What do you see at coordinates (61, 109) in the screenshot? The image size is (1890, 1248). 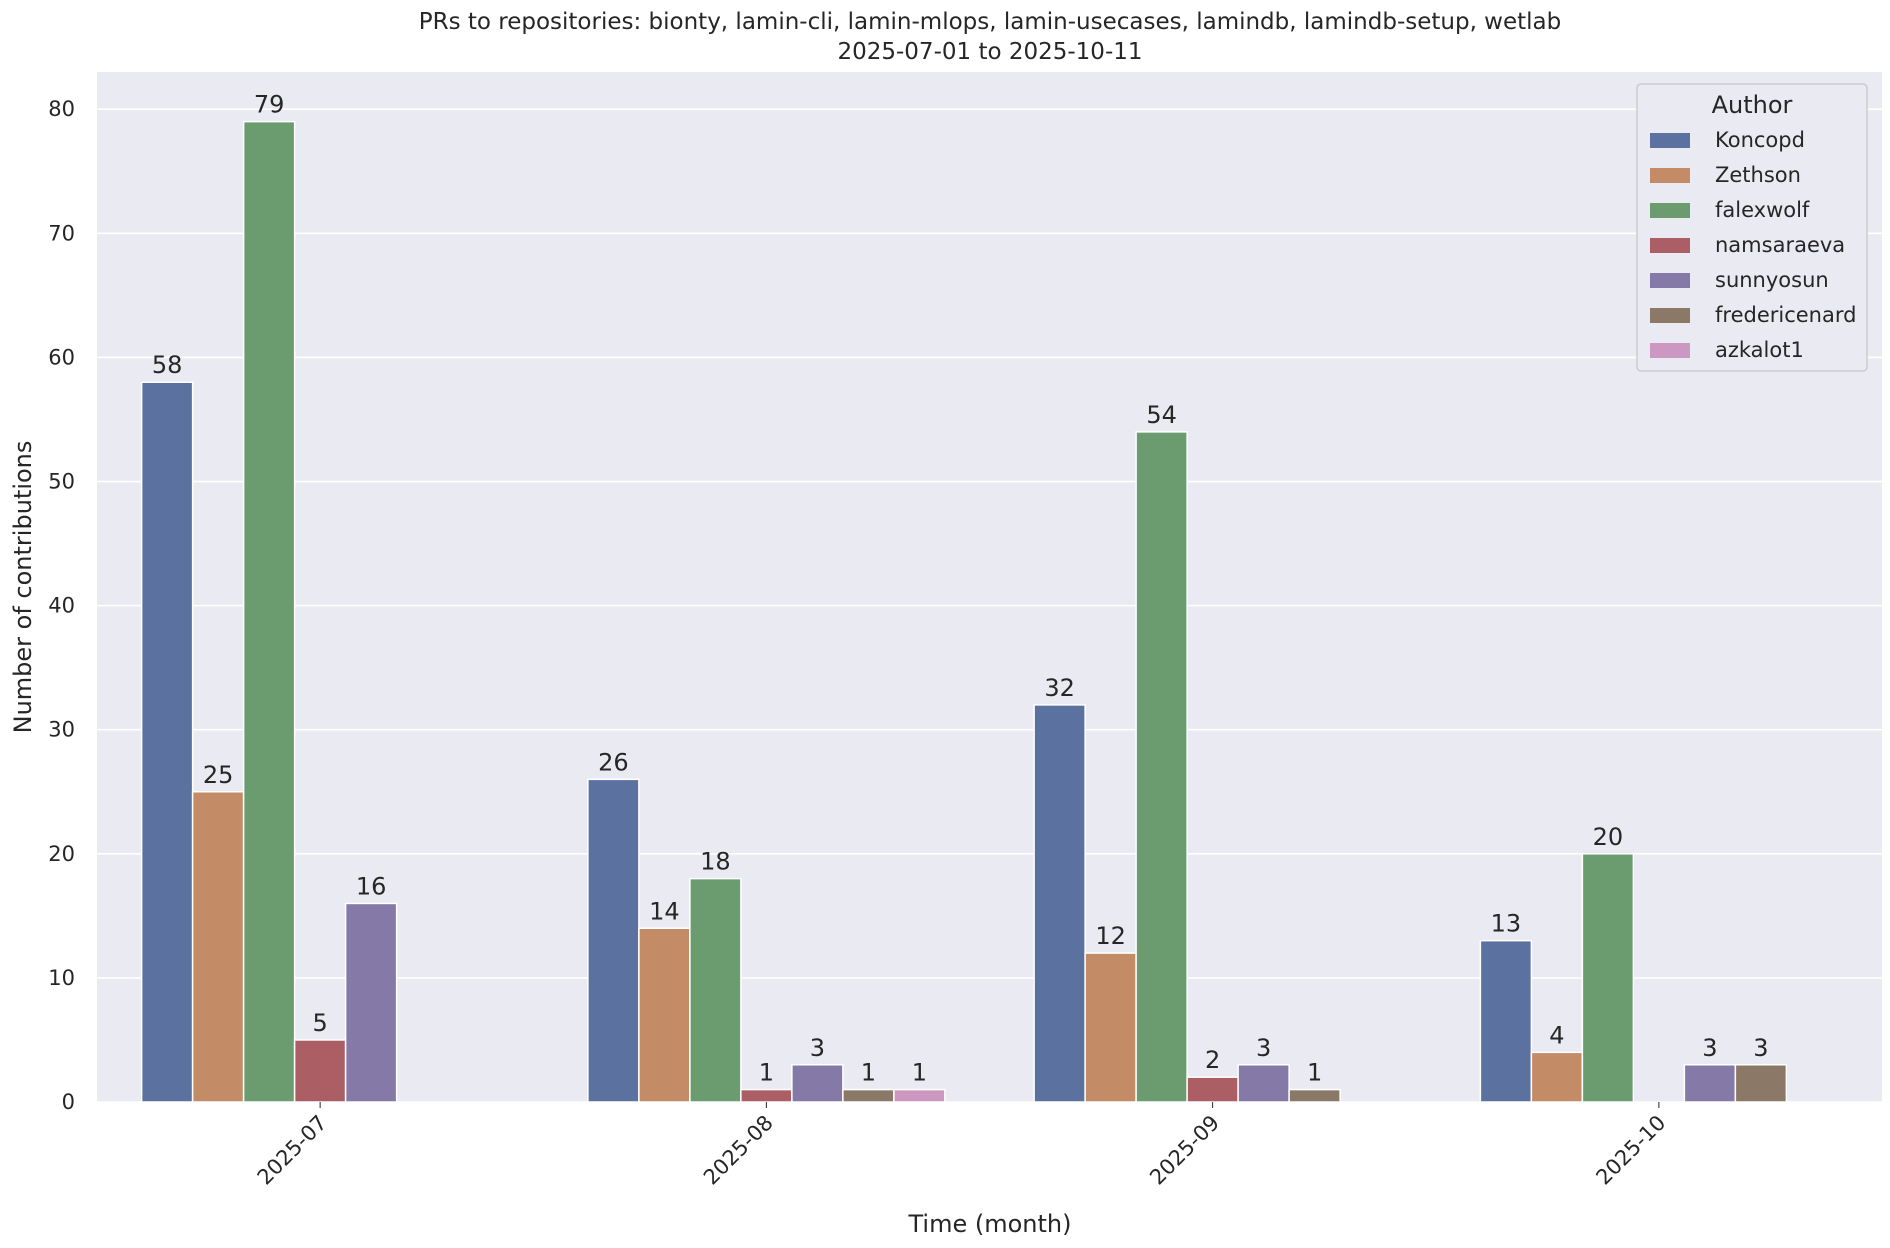 I see `y-tick-label: 80` at bounding box center [61, 109].